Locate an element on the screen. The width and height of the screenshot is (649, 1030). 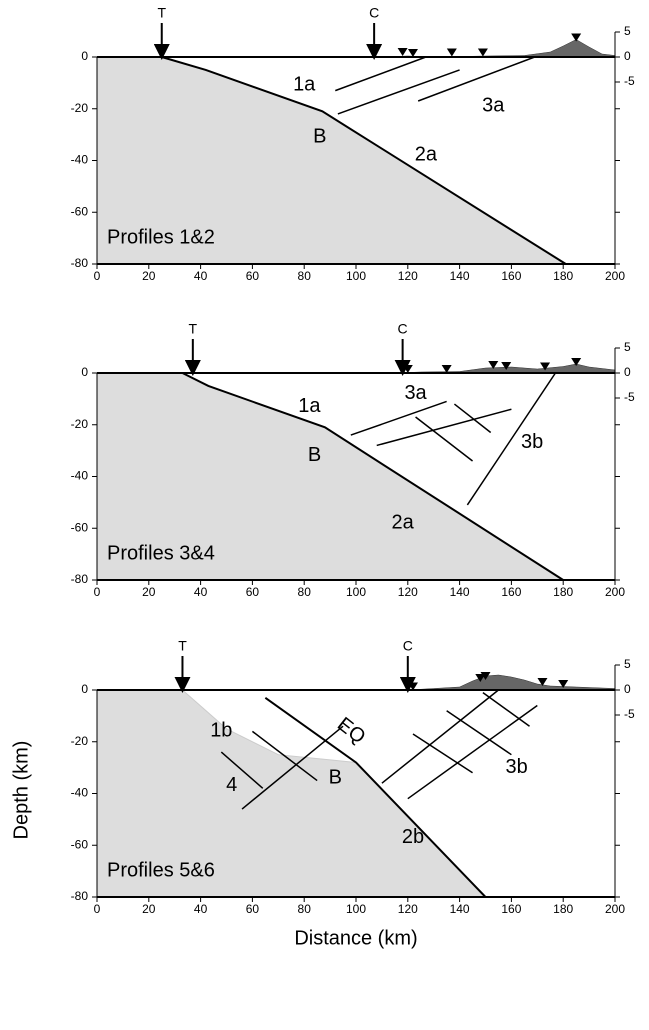
y-axis-title: Depth (km) is located at coordinates (21, 790).